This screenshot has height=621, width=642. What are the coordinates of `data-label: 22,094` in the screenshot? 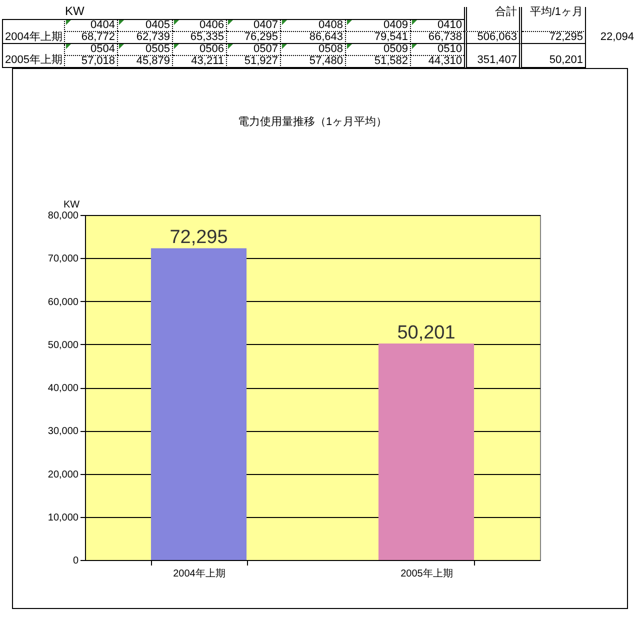 It's located at (617, 37).